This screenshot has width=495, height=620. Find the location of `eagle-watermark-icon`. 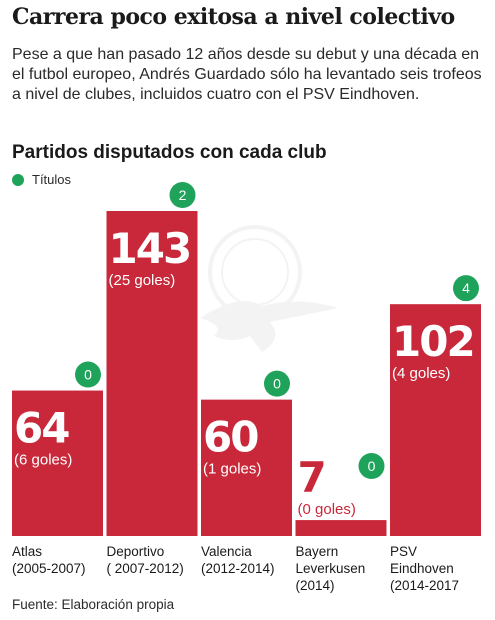

eagle-watermark-icon is located at coordinates (269, 288).